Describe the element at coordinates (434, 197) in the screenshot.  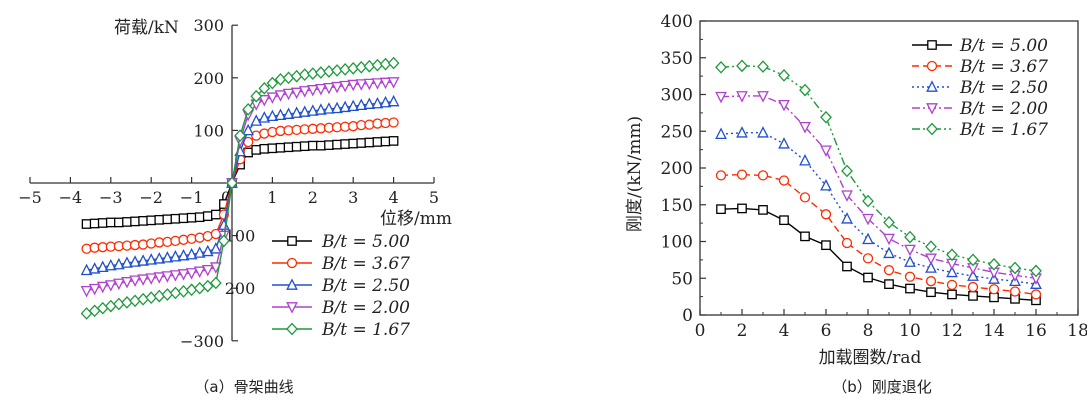
I see `chart-a-x-tick-label: 5` at that location.